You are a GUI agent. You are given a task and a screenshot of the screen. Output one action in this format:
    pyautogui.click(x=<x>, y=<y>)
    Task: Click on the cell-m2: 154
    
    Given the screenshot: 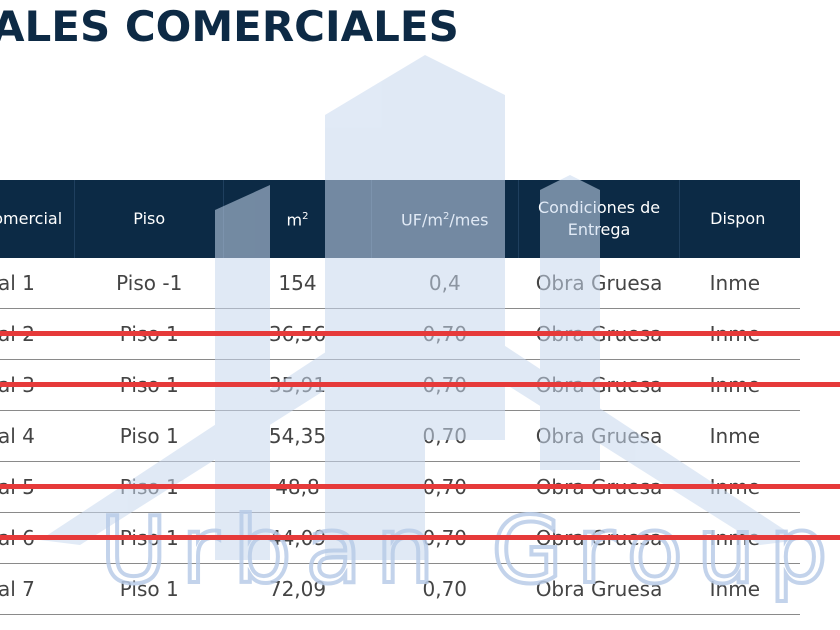 What is the action you would take?
    pyautogui.click(x=297, y=283)
    